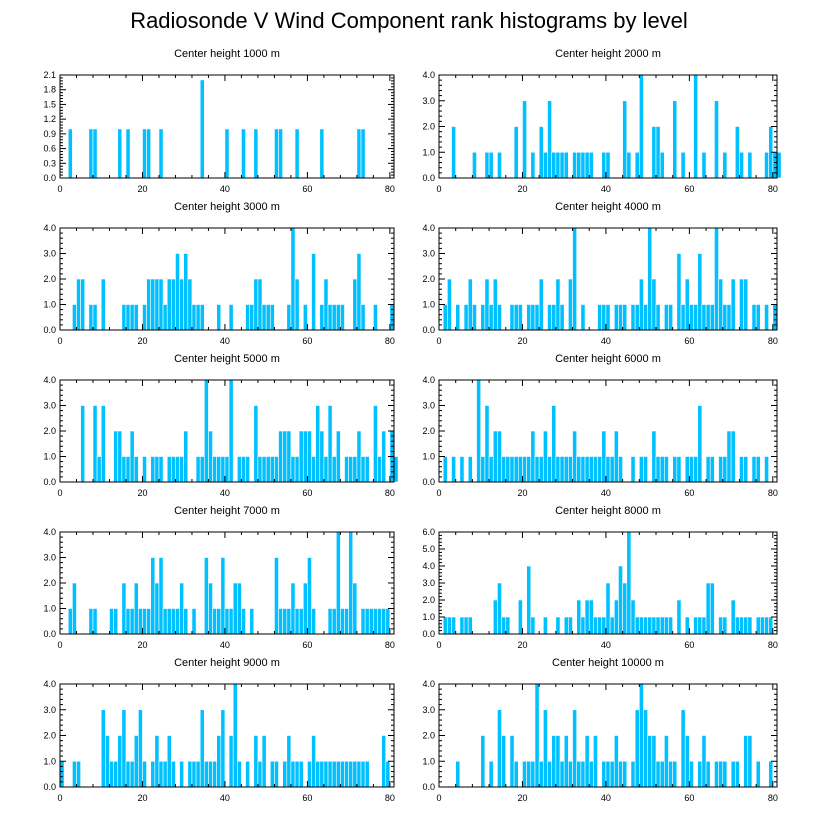  Describe the element at coordinates (225, 189) in the screenshot. I see `x-tick-label: 40` at that location.